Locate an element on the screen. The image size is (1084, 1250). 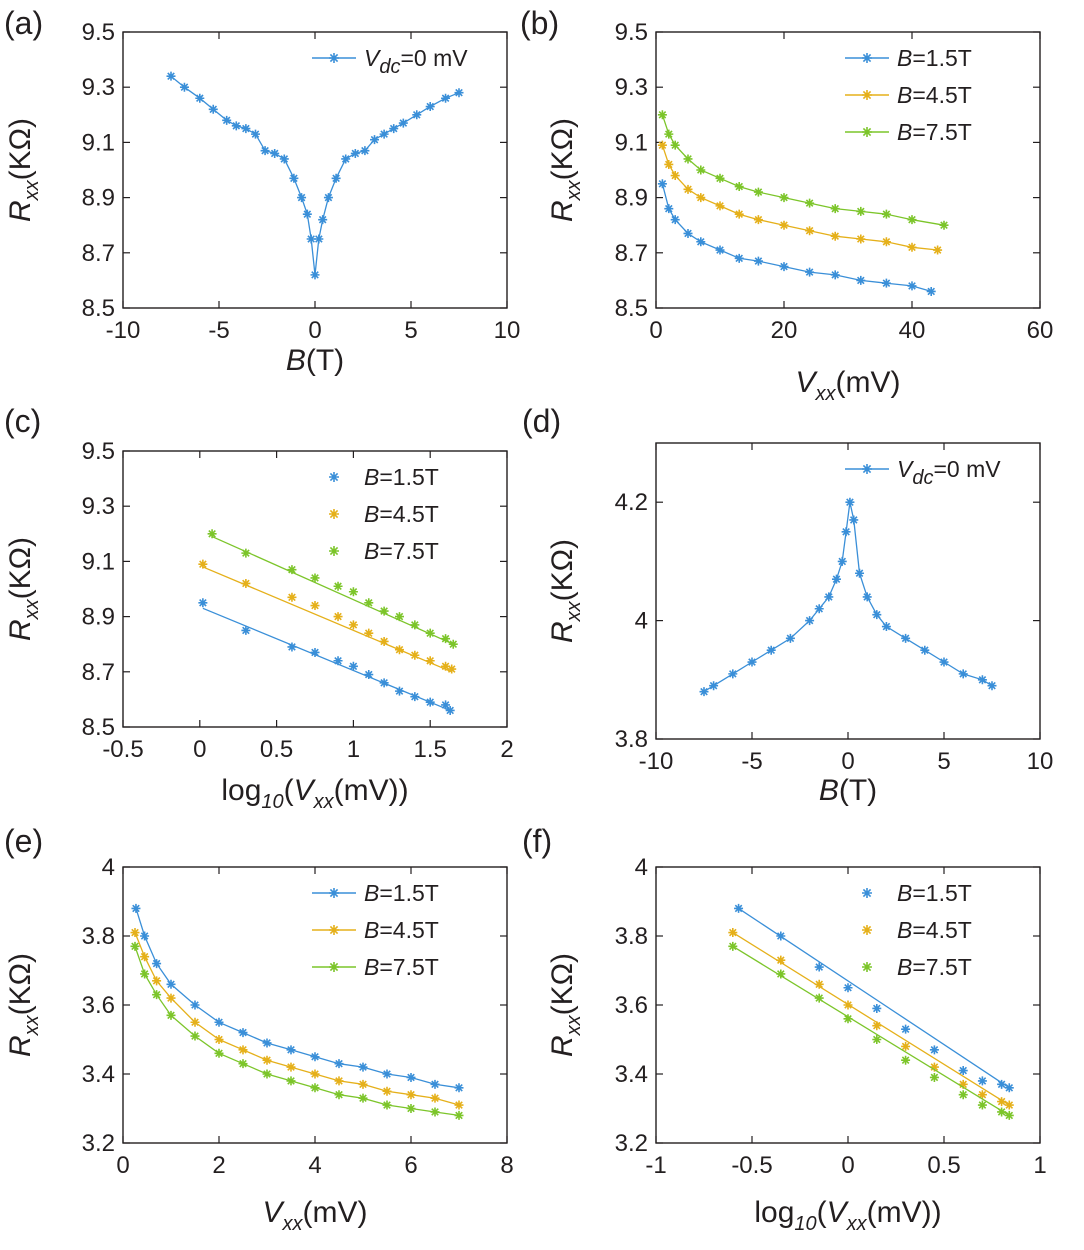
y-tick-label: 8.9 is located at coordinates (98, 617).